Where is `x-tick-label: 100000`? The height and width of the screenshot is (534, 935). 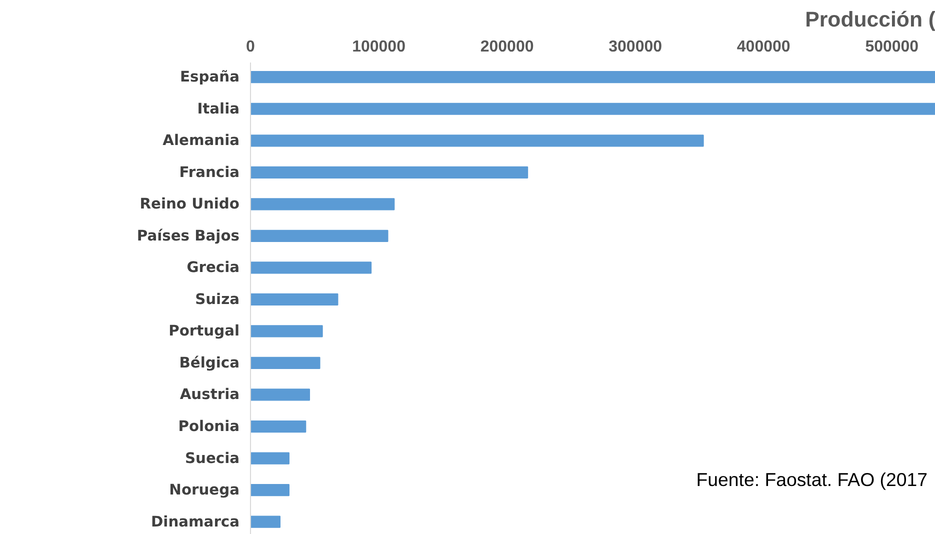 x-tick-label: 100000 is located at coordinates (379, 47).